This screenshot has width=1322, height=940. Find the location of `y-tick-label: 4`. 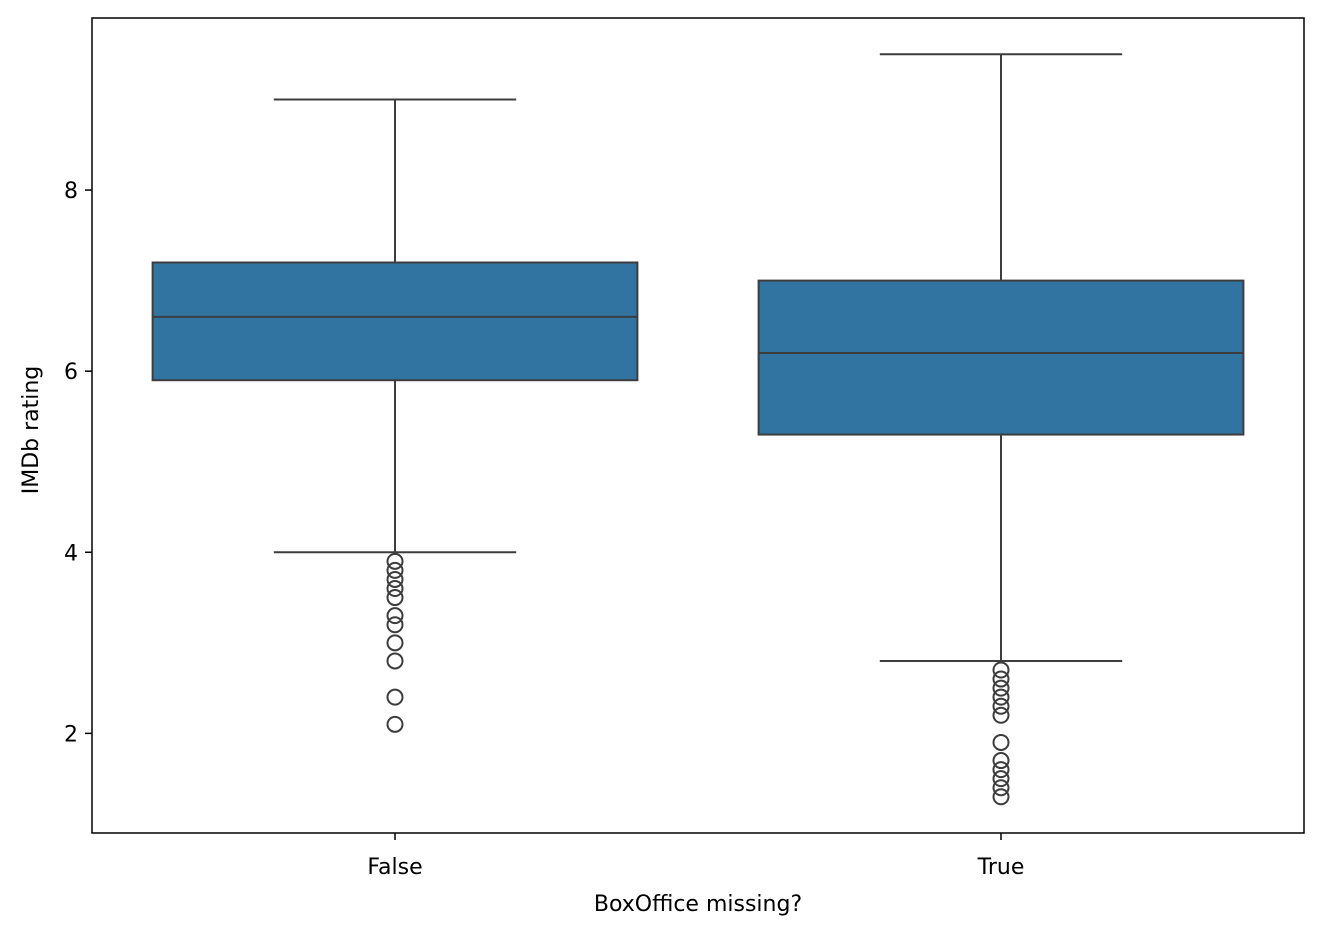

y-tick-label: 4 is located at coordinates (71, 553).